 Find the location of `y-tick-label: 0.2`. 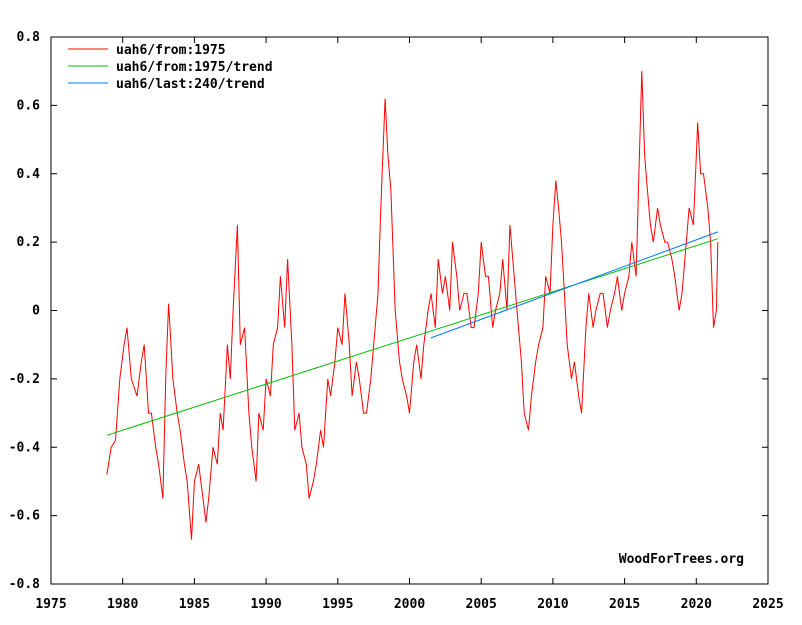

y-tick-label: 0.2 is located at coordinates (28, 242).